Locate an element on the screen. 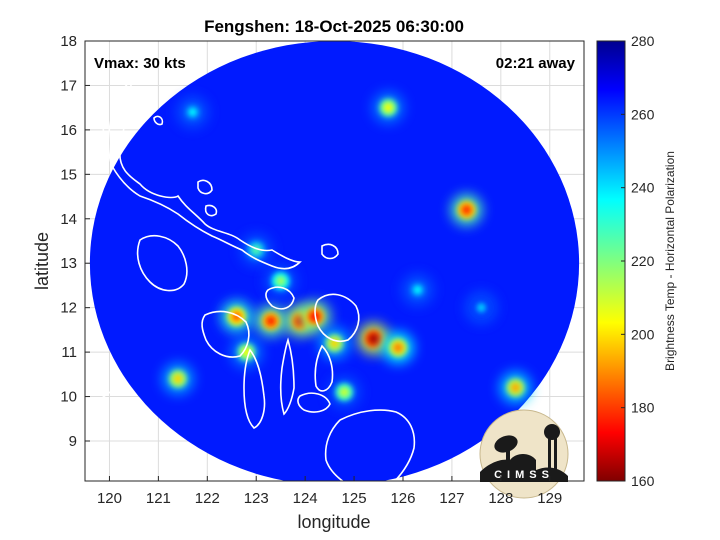 This screenshot has width=720, height=540. colorbar-tick-label: 180 is located at coordinates (643, 408).